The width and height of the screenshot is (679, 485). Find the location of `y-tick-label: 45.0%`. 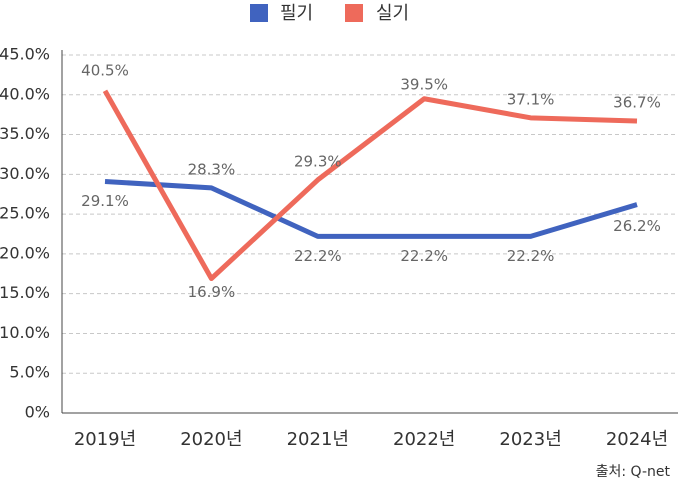

y-tick-label: 45.0% is located at coordinates (25, 54).